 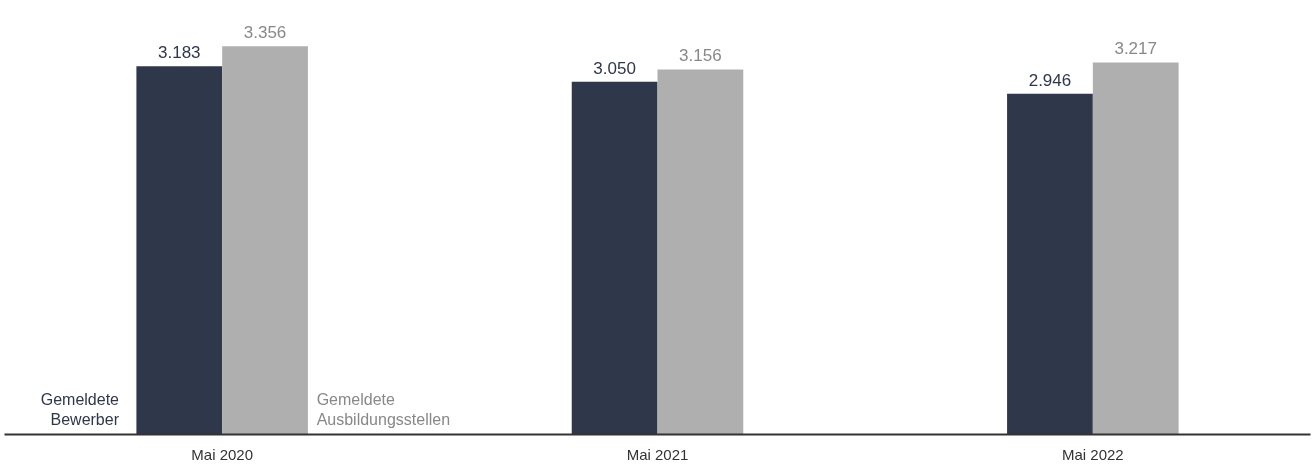 I want to click on x-tick-label: Mai 2021, so click(x=657, y=454).